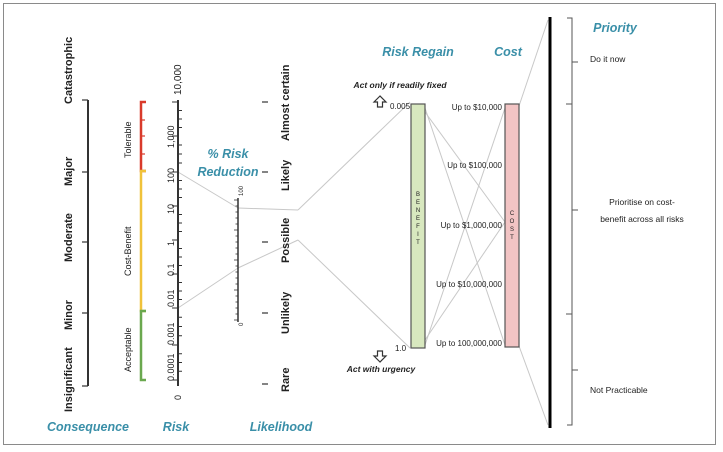 The image size is (723, 452). What do you see at coordinates (642, 219) in the screenshot?
I see `priority-cost-benefit-line2: benefit across all risks` at bounding box center [642, 219].